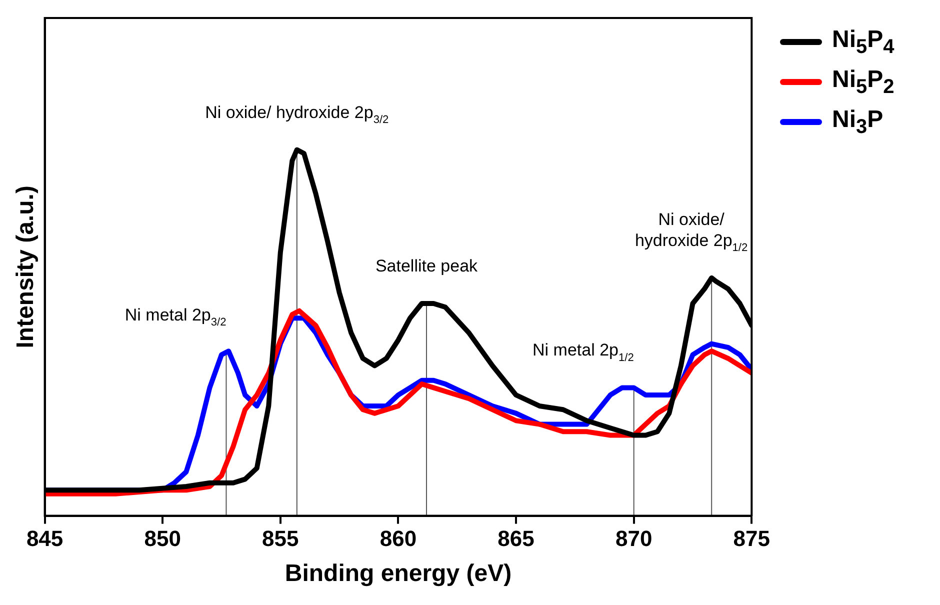 Image resolution: width=940 pixels, height=605 pixels. I want to click on legend-label: Ni$_{5}$P$_{4}$, so click(863, 42).